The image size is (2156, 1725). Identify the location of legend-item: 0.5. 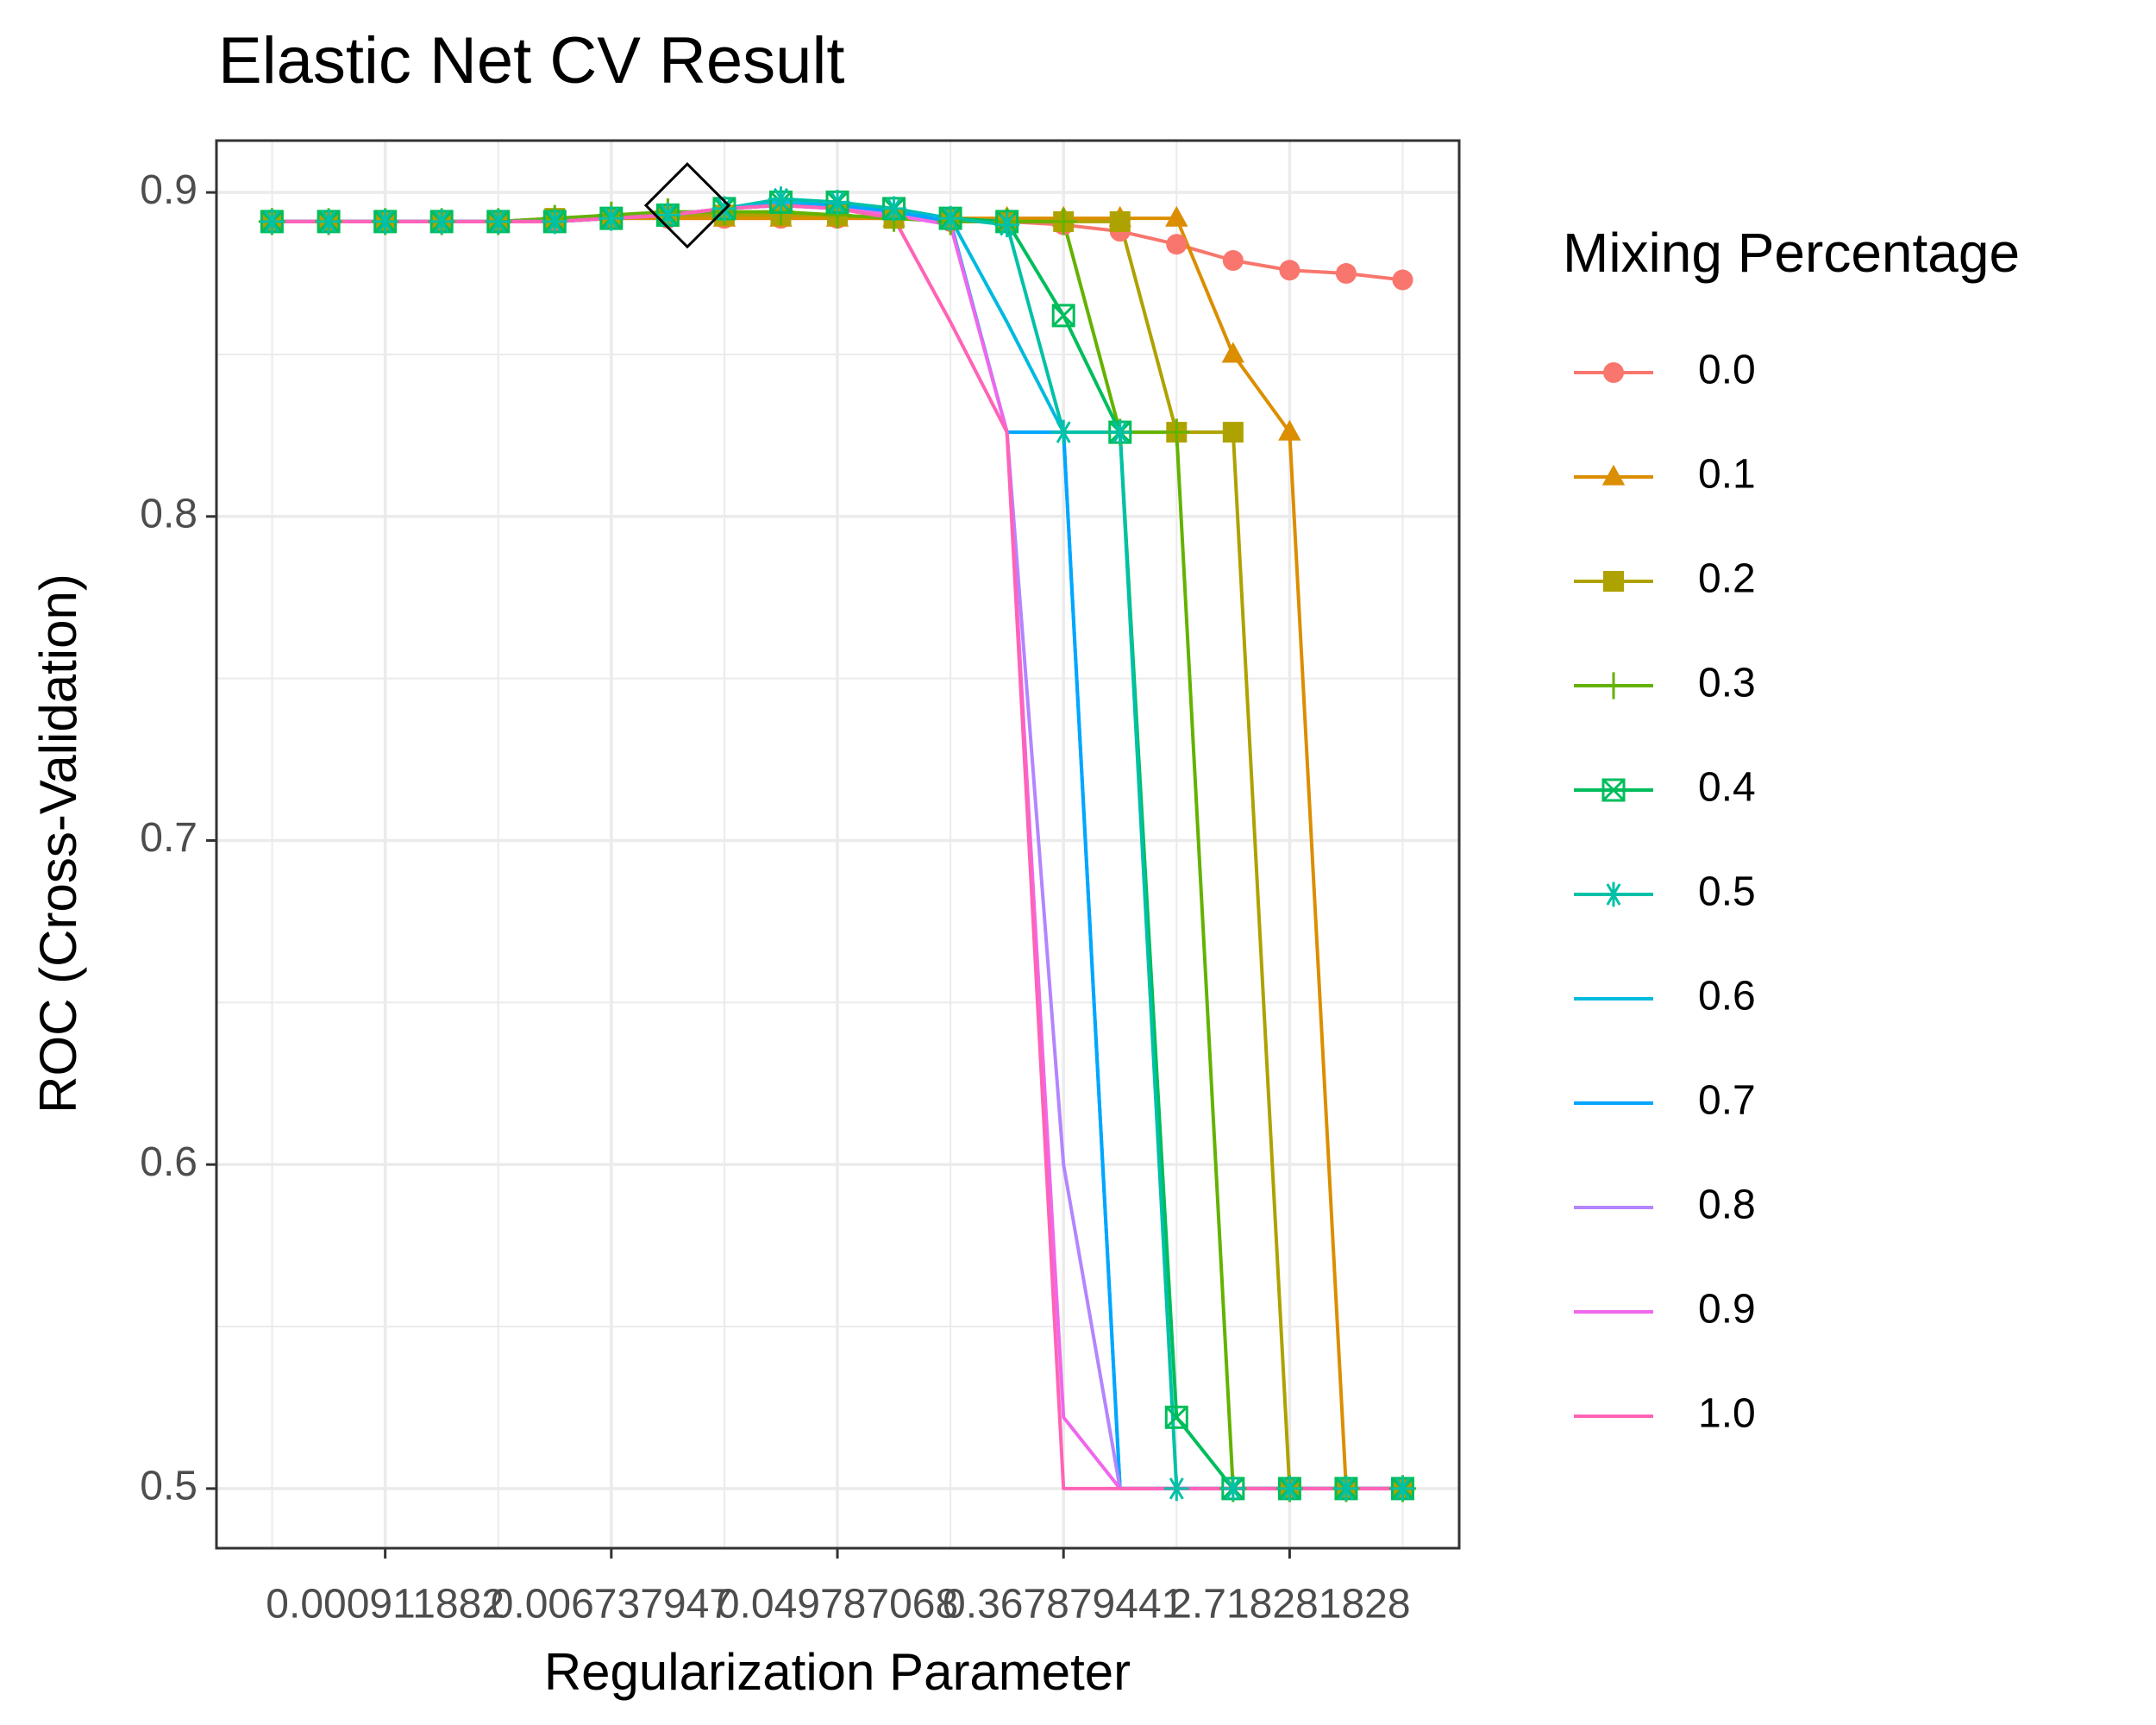
(1665, 892).